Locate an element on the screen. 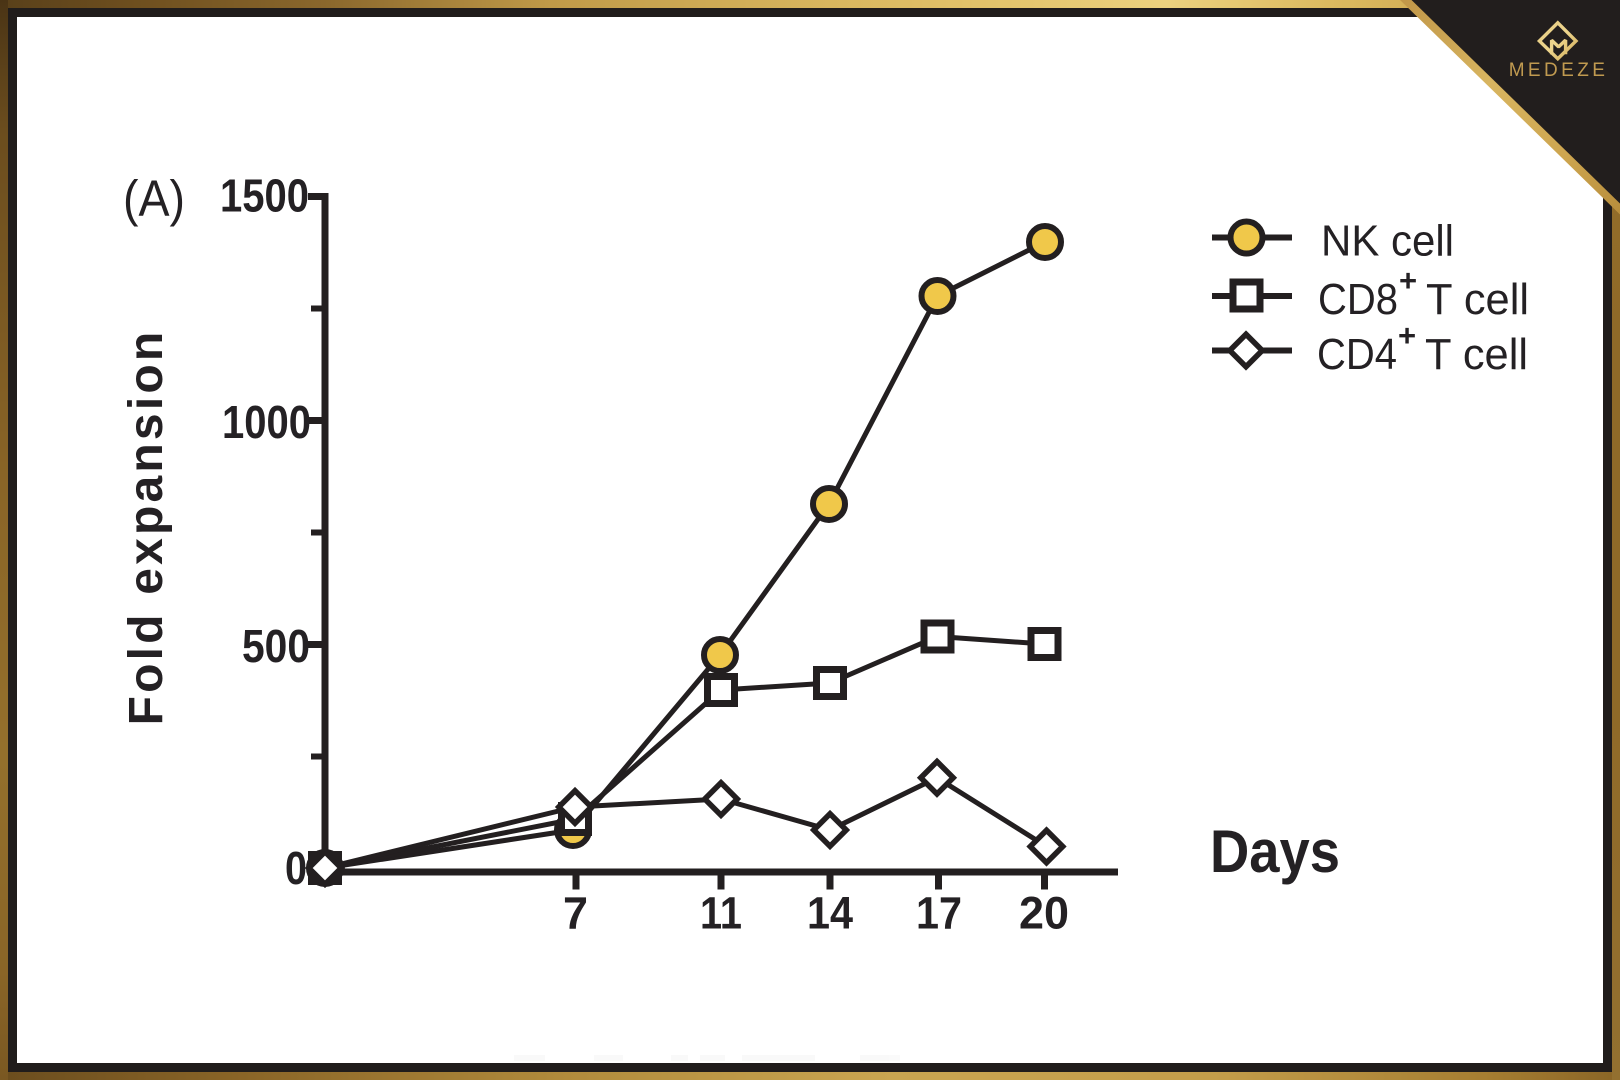  svg-text: 1500 is located at coordinates (264, 196).